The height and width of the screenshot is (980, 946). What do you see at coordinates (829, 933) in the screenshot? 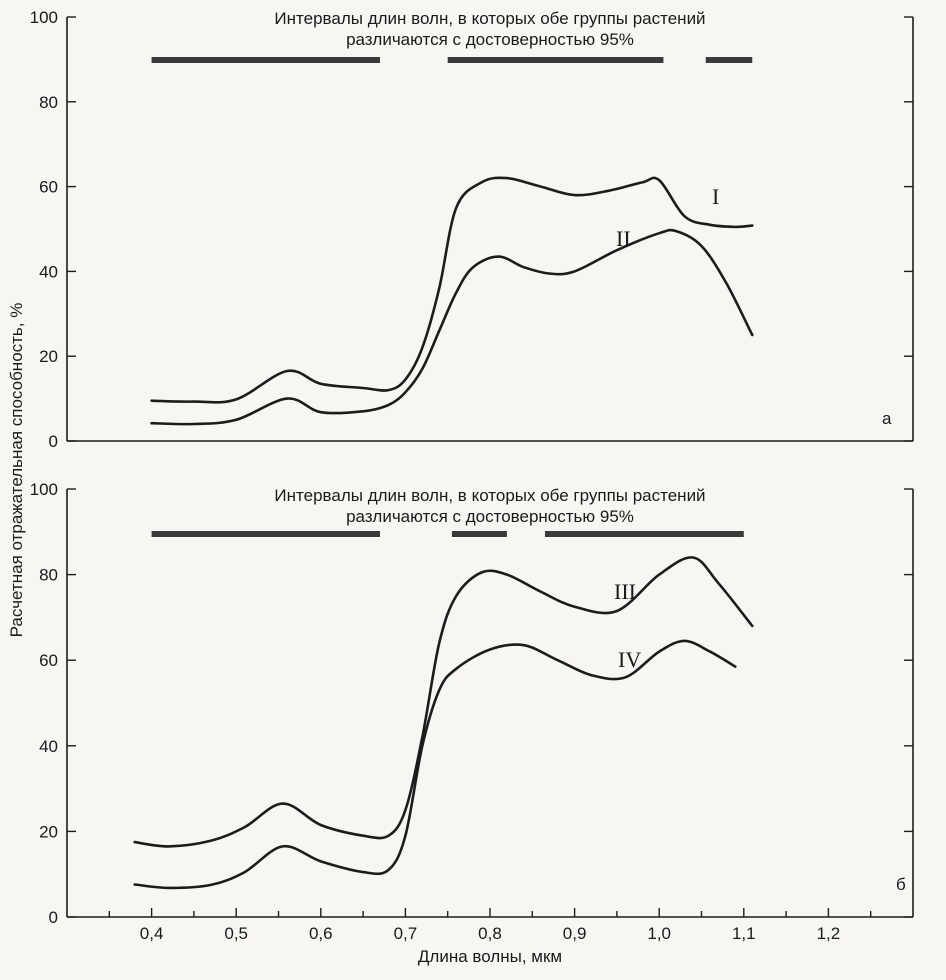
I see `x-tick-label: 1,2` at bounding box center [829, 933].